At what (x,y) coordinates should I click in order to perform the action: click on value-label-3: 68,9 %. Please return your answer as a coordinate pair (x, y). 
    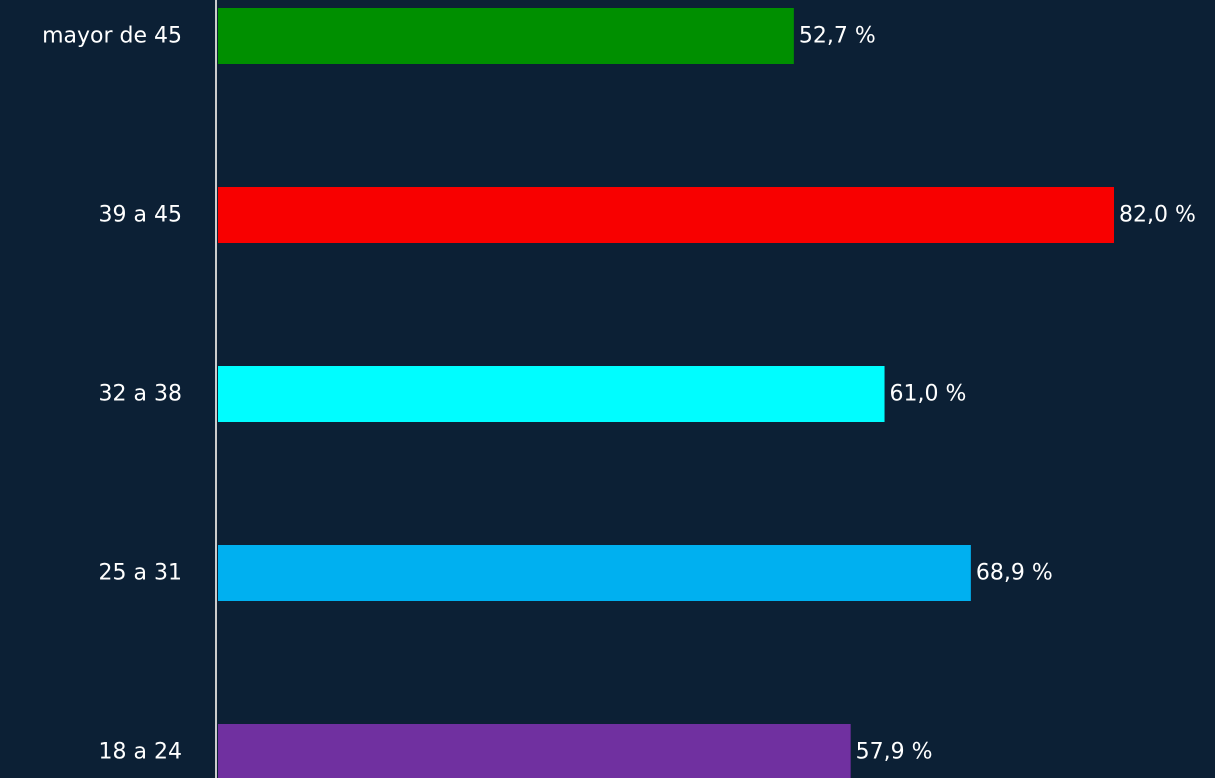
    Looking at the image, I should click on (1014, 573).